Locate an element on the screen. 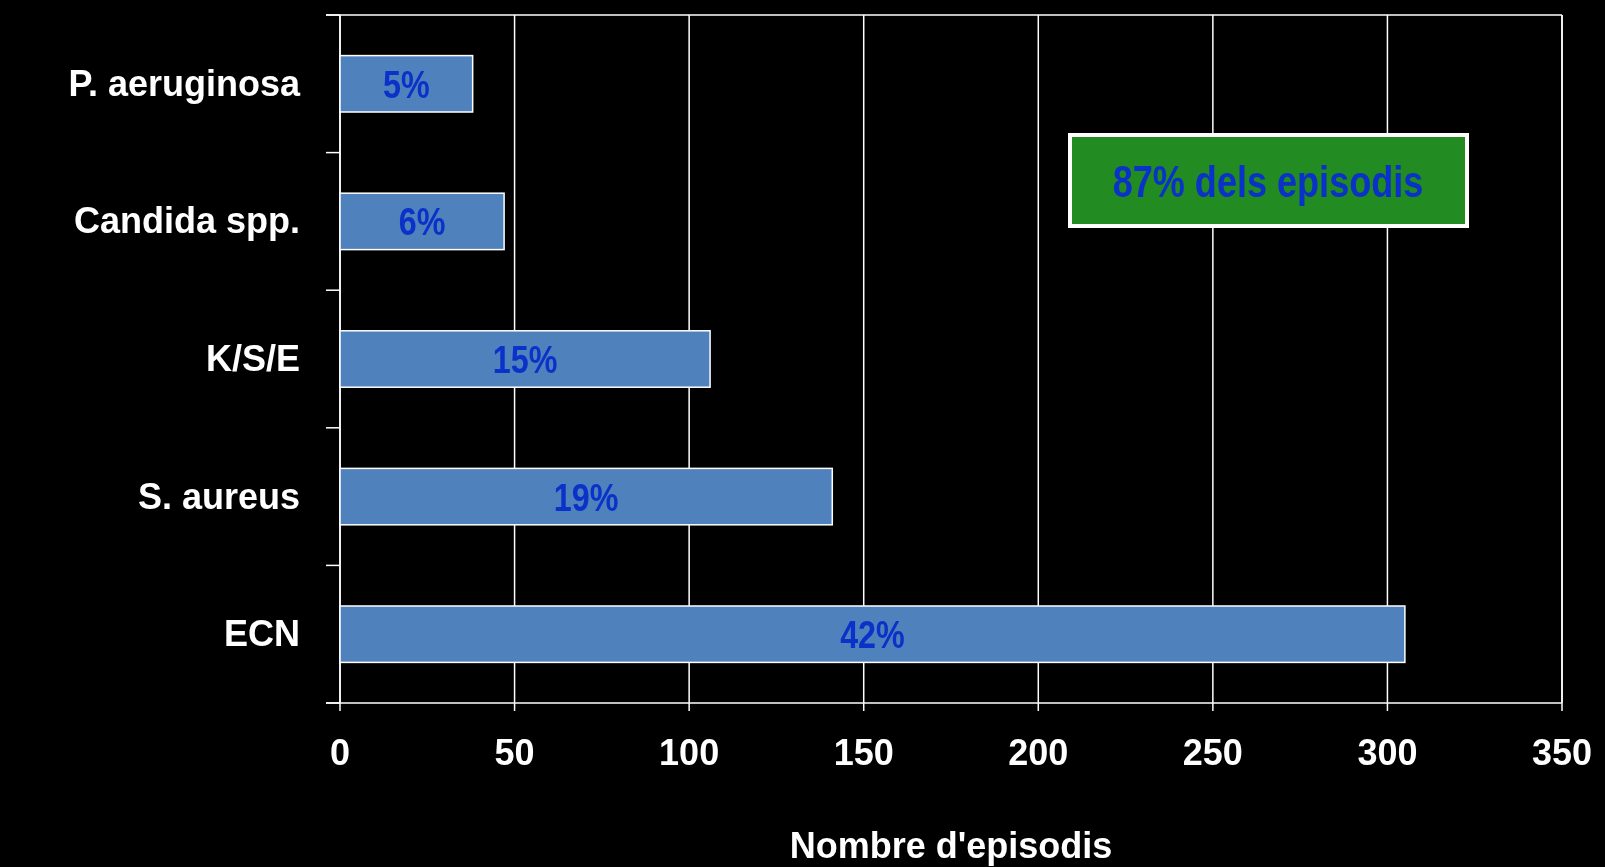 The width and height of the screenshot is (1605, 867). x-tick-label: 250 is located at coordinates (1212, 752).